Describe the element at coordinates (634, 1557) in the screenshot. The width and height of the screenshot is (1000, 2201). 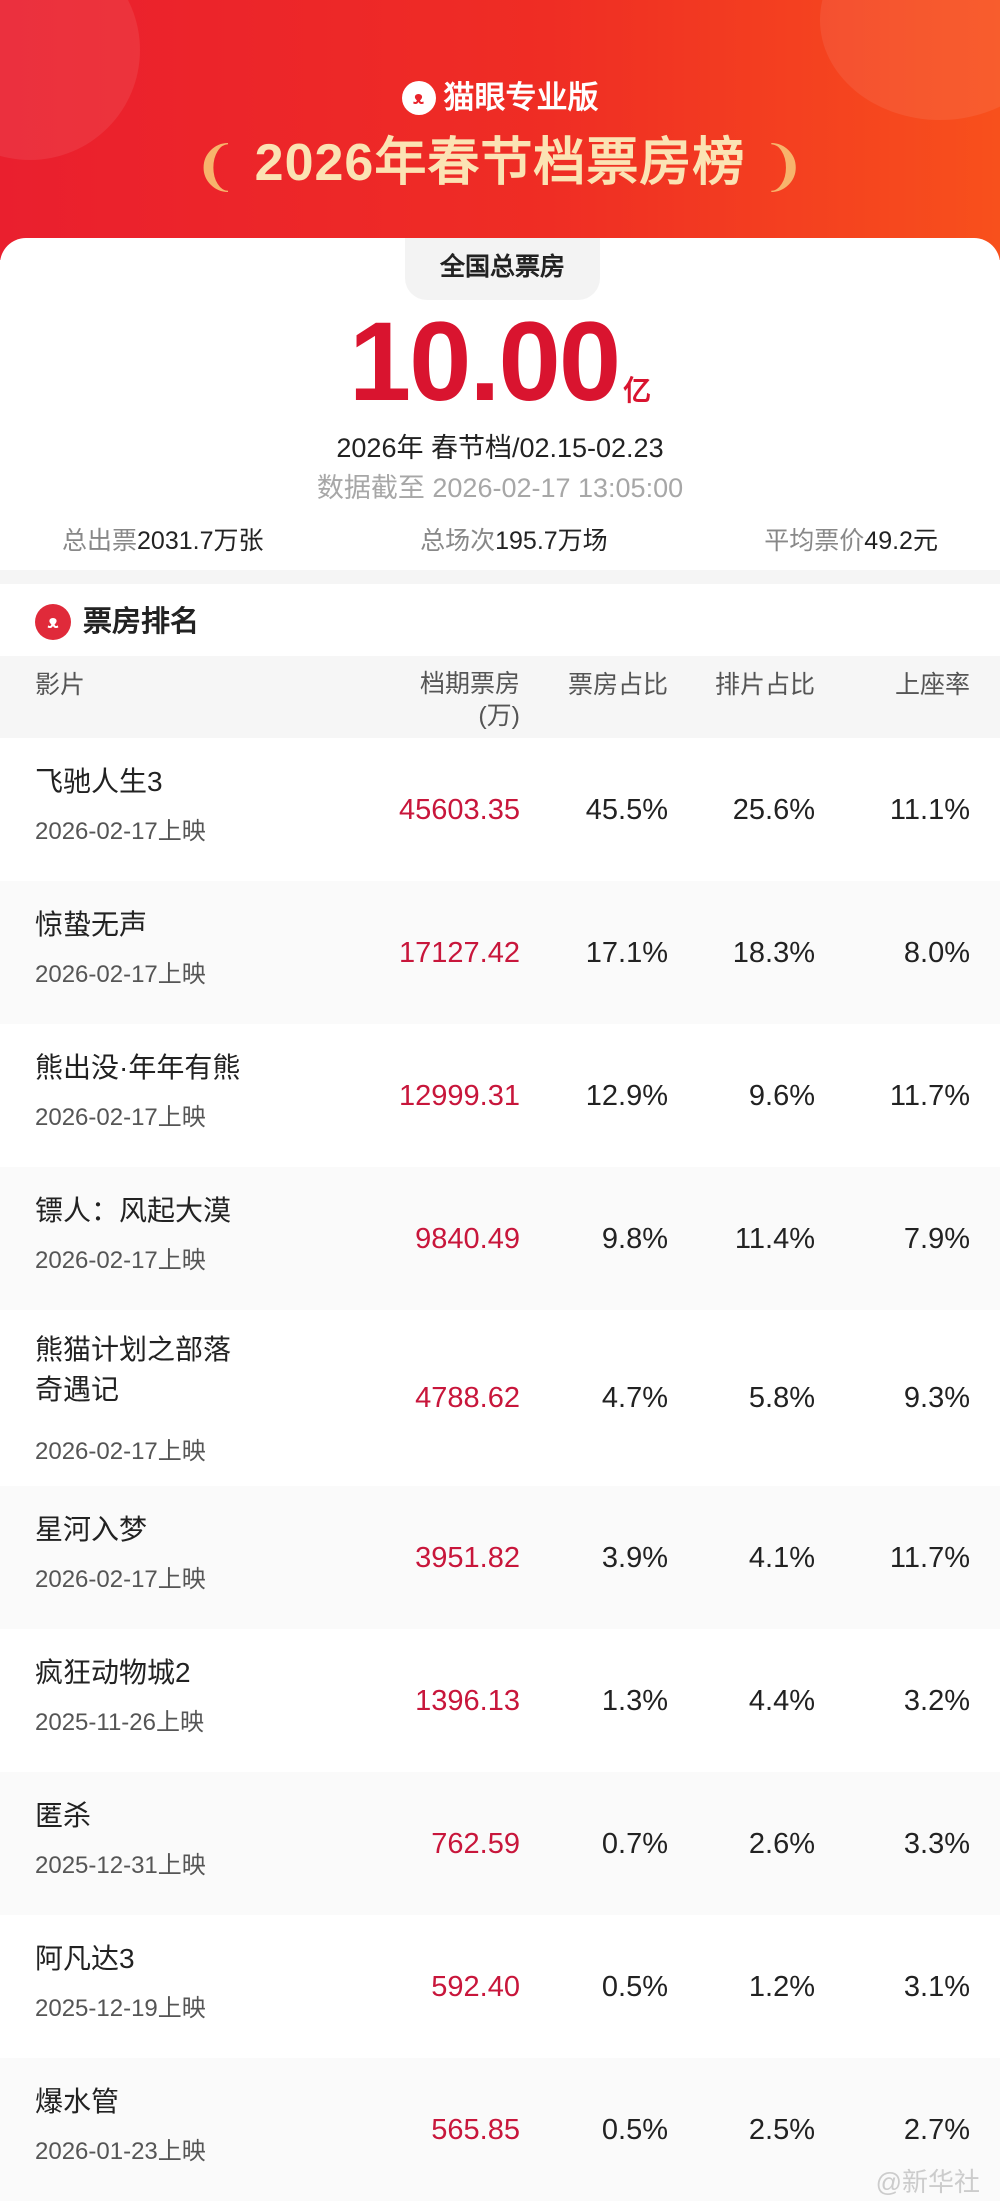
I see `box-share: 3.9%` at that location.